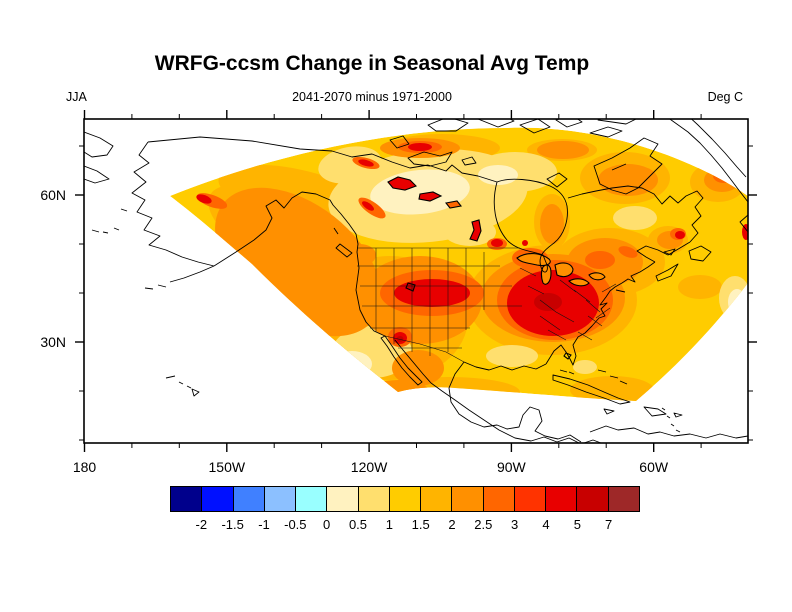 This screenshot has width=792, height=612. Describe the element at coordinates (568, 304) in the screenshot. I see `political-border` at that location.